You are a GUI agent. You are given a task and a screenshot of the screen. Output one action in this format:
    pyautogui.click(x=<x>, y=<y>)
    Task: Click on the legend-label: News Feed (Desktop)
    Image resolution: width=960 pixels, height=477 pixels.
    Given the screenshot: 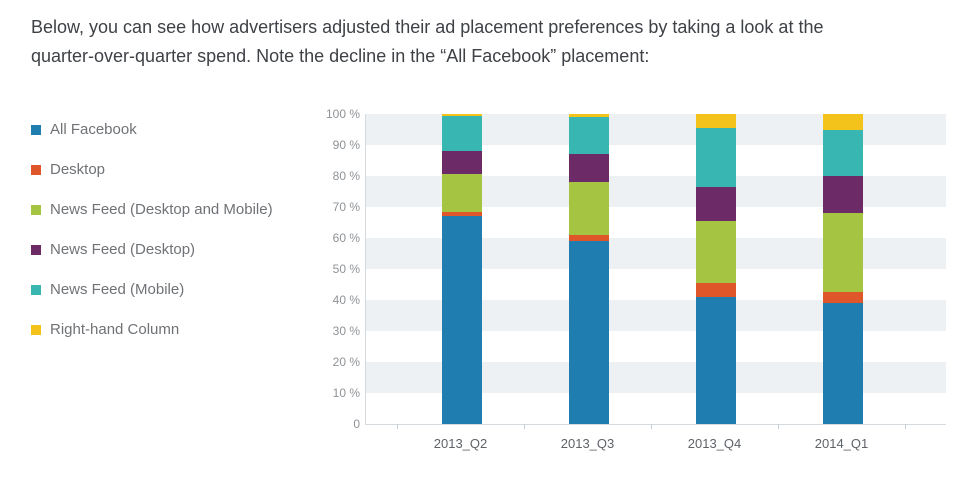 What is the action you would take?
    pyautogui.click(x=123, y=249)
    